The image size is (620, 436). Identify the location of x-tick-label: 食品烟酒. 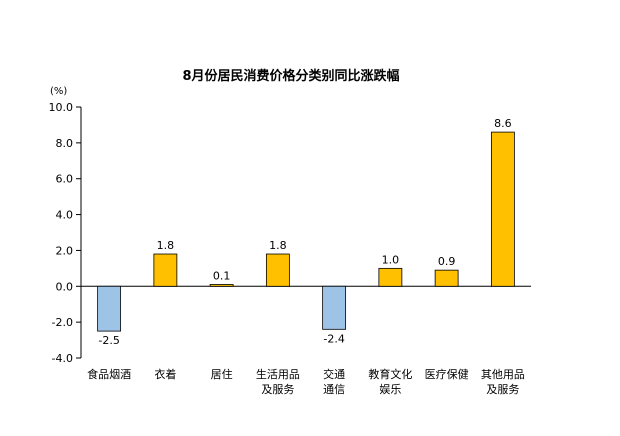
(109, 374).